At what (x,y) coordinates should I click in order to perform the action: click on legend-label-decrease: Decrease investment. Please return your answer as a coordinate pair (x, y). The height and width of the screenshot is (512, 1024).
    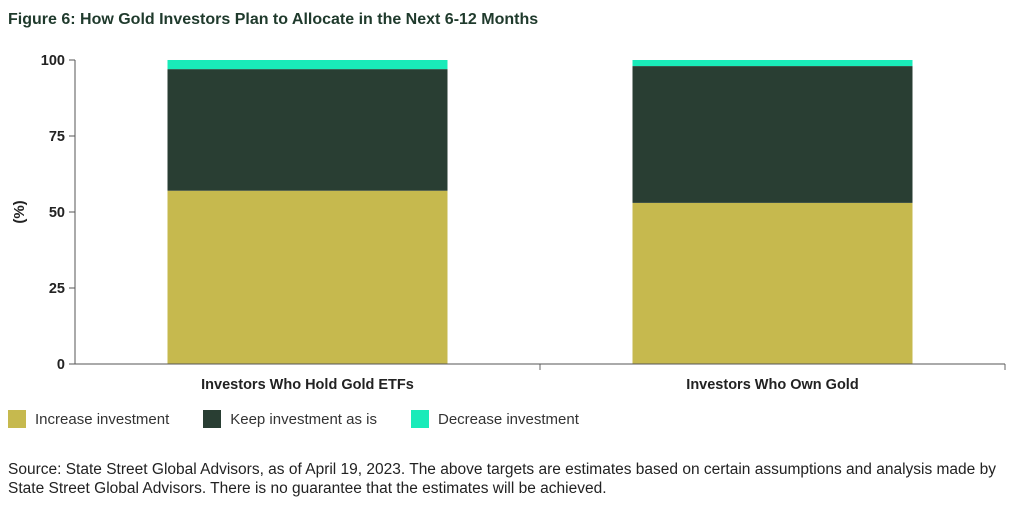
    Looking at the image, I should click on (508, 419).